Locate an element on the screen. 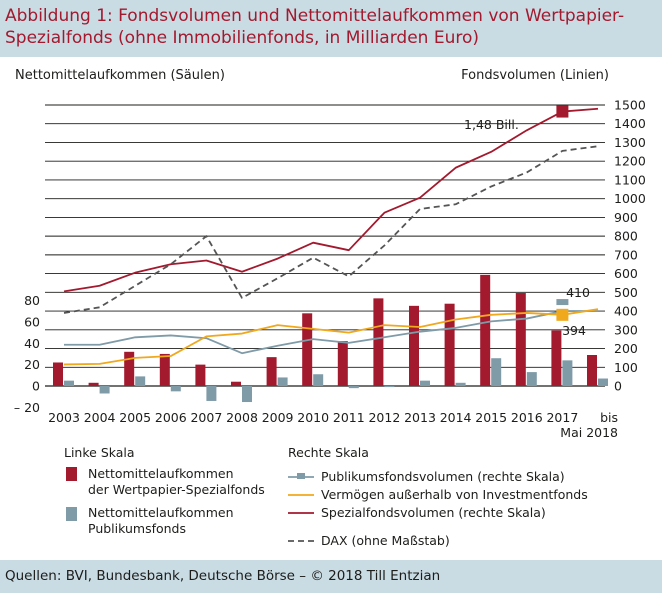 The height and width of the screenshot is (593, 662). left-axis-title: Nettomittelaufkommen (Säulen) is located at coordinates (120, 75).